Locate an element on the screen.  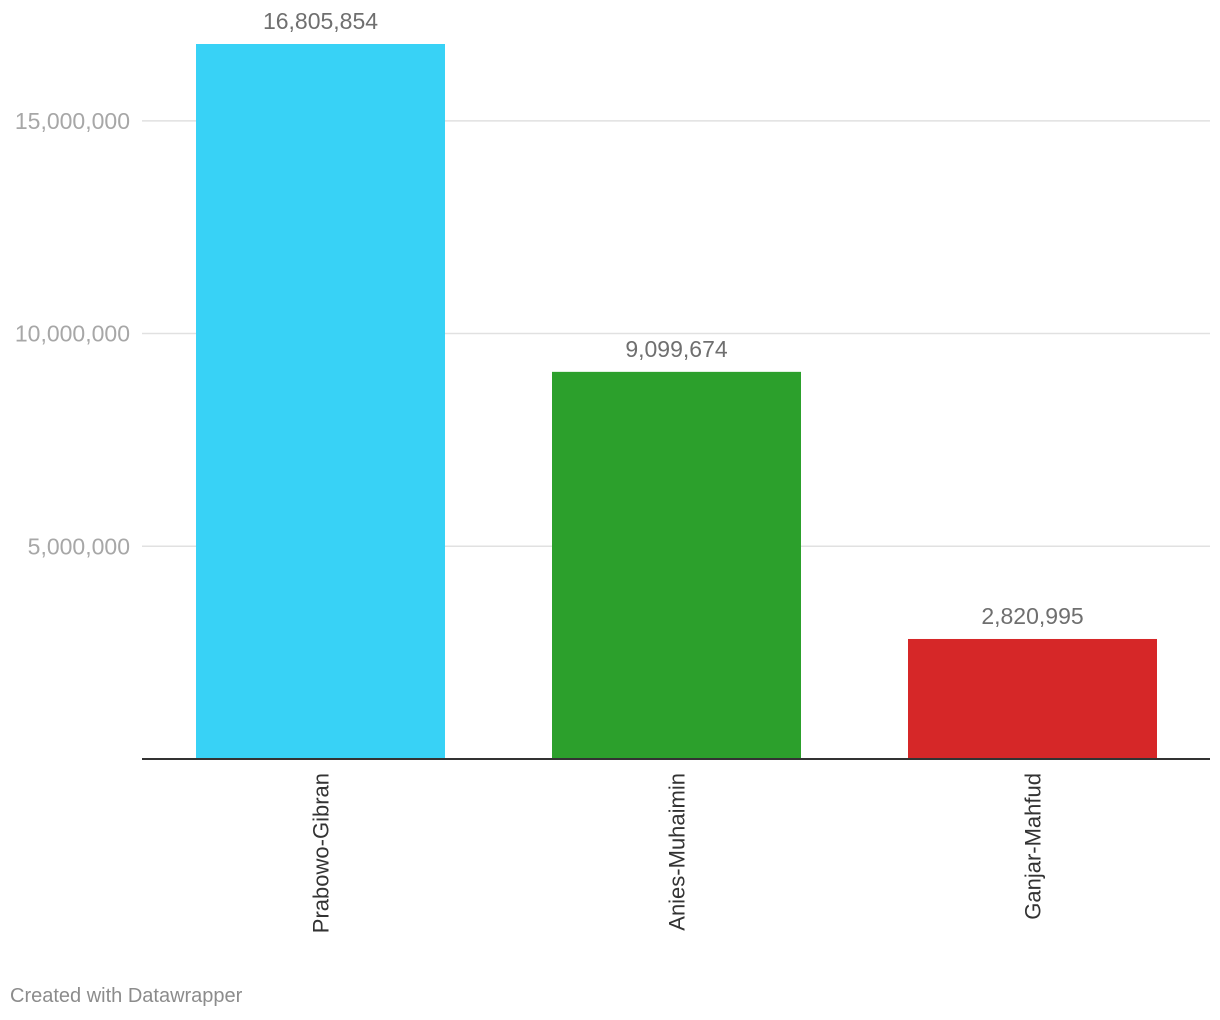
x-category-label: Prabowo-Gibran is located at coordinates (321, 853).